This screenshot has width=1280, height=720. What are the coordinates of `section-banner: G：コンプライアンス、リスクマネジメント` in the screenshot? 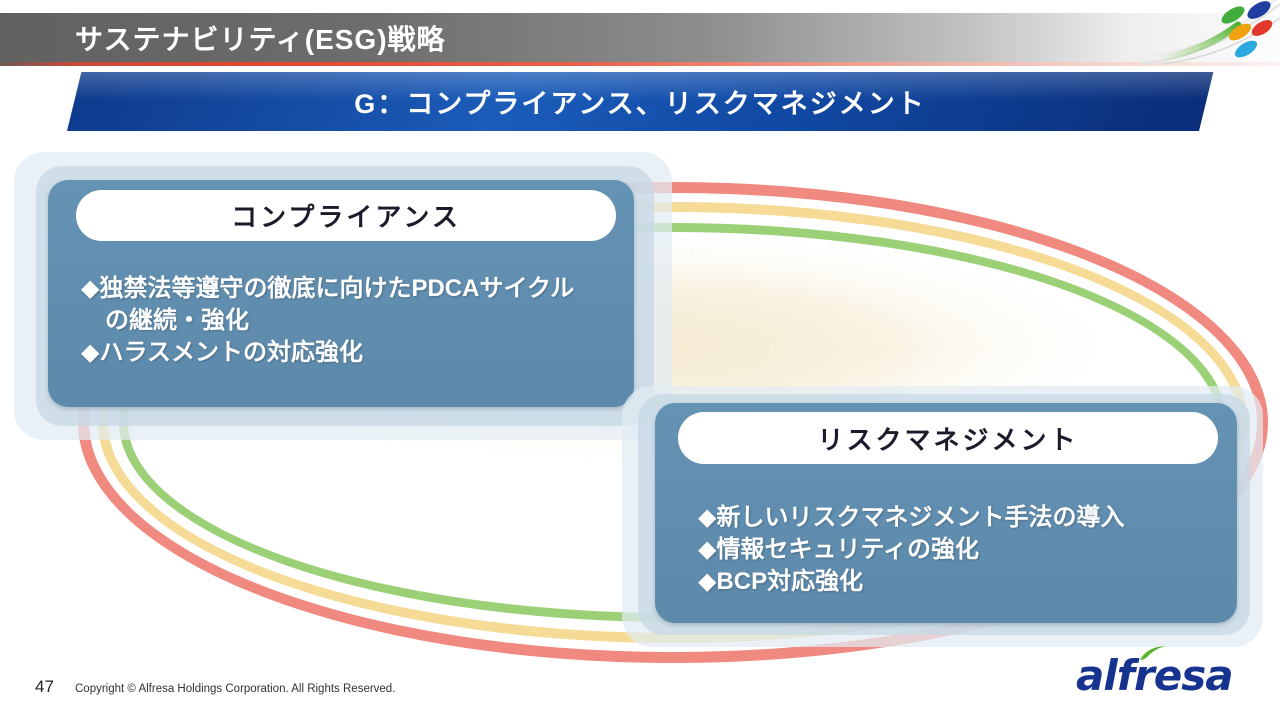 It's located at (640, 101).